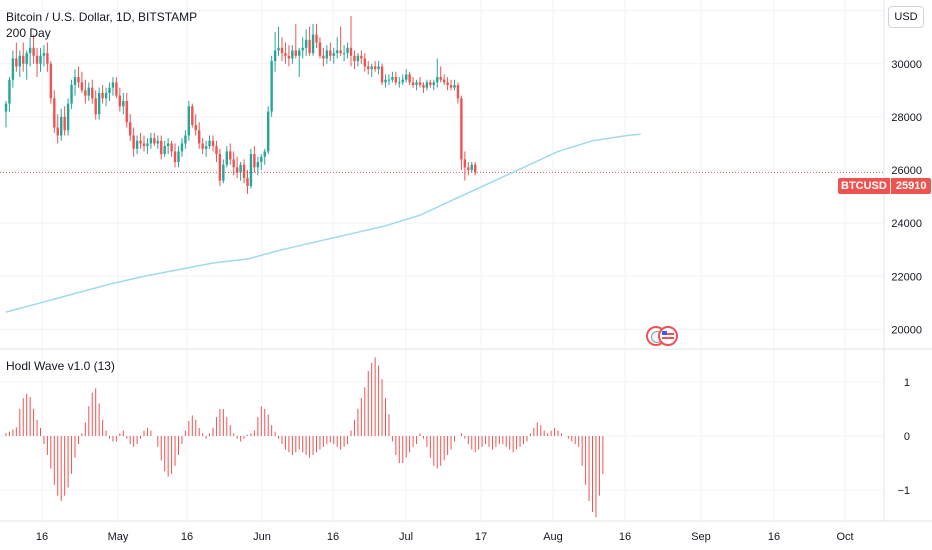  I want to click on currency-button: USD, so click(906, 17).